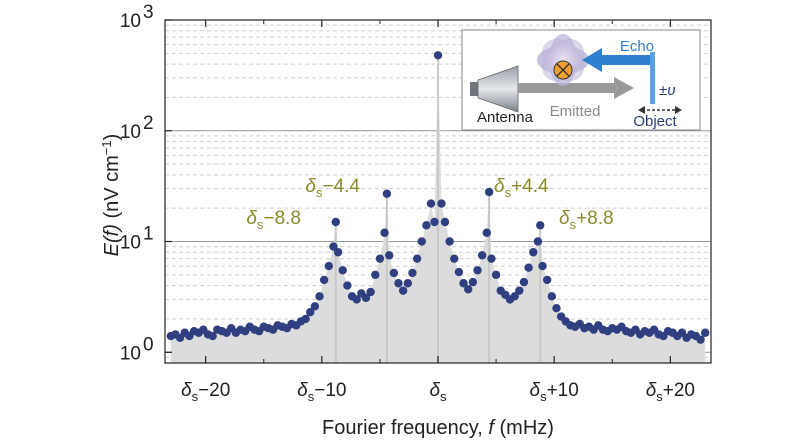 The image size is (800, 446). What do you see at coordinates (530, 186) in the screenshot?
I see `peak-annotation-offset: +4.4` at bounding box center [530, 186].